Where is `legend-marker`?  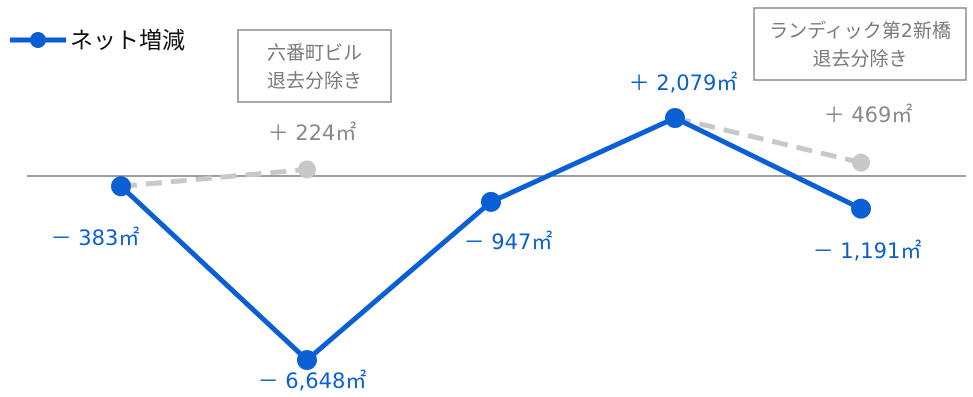
legend-marker is located at coordinates (38, 40).